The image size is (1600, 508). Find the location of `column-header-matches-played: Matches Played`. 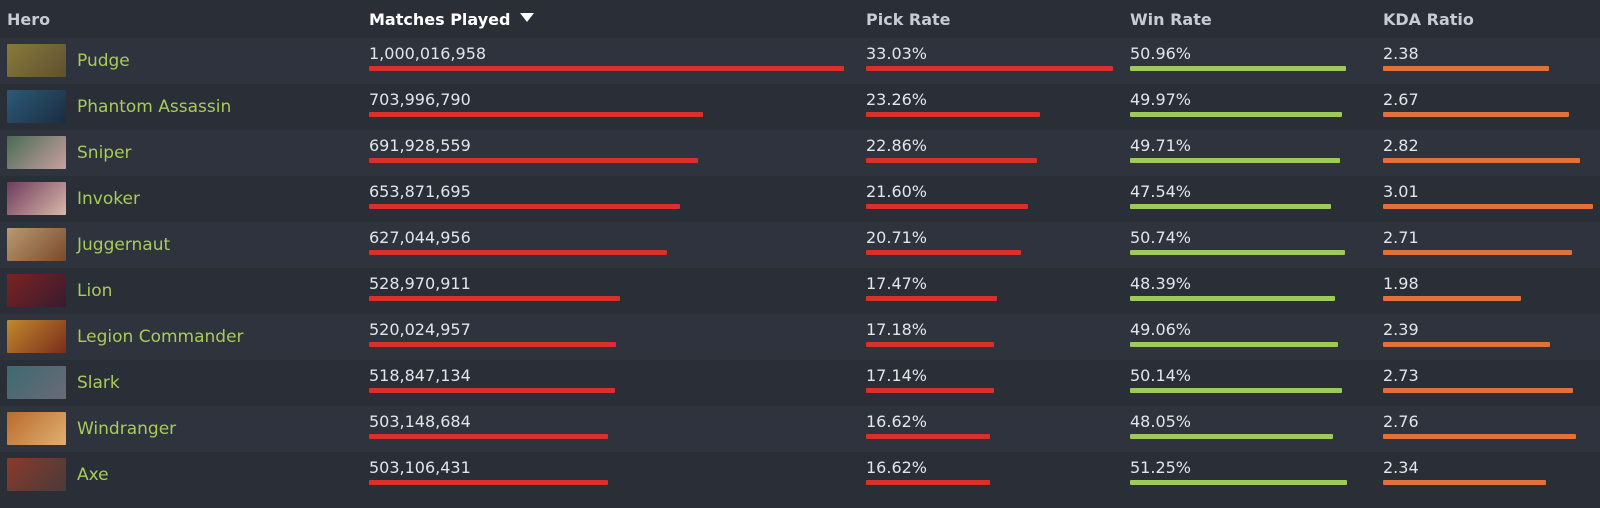

column-header-matches-played: Matches Played is located at coordinates (452, 19).